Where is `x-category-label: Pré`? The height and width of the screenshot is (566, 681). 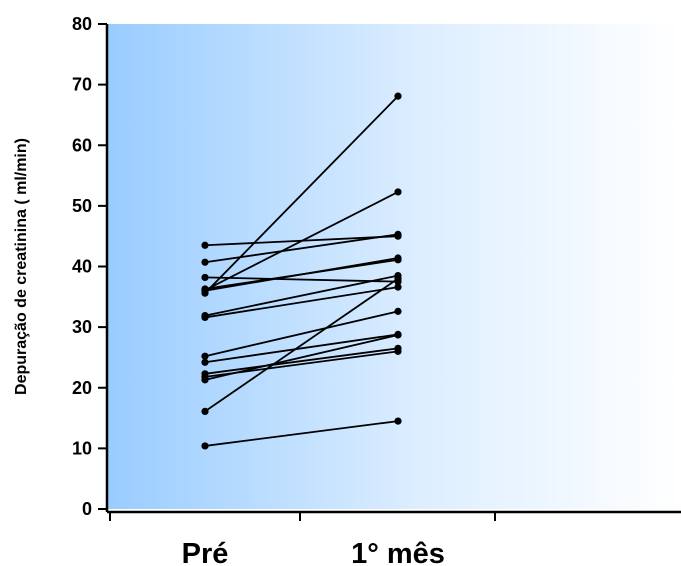 x-category-label: Pré is located at coordinates (205, 552).